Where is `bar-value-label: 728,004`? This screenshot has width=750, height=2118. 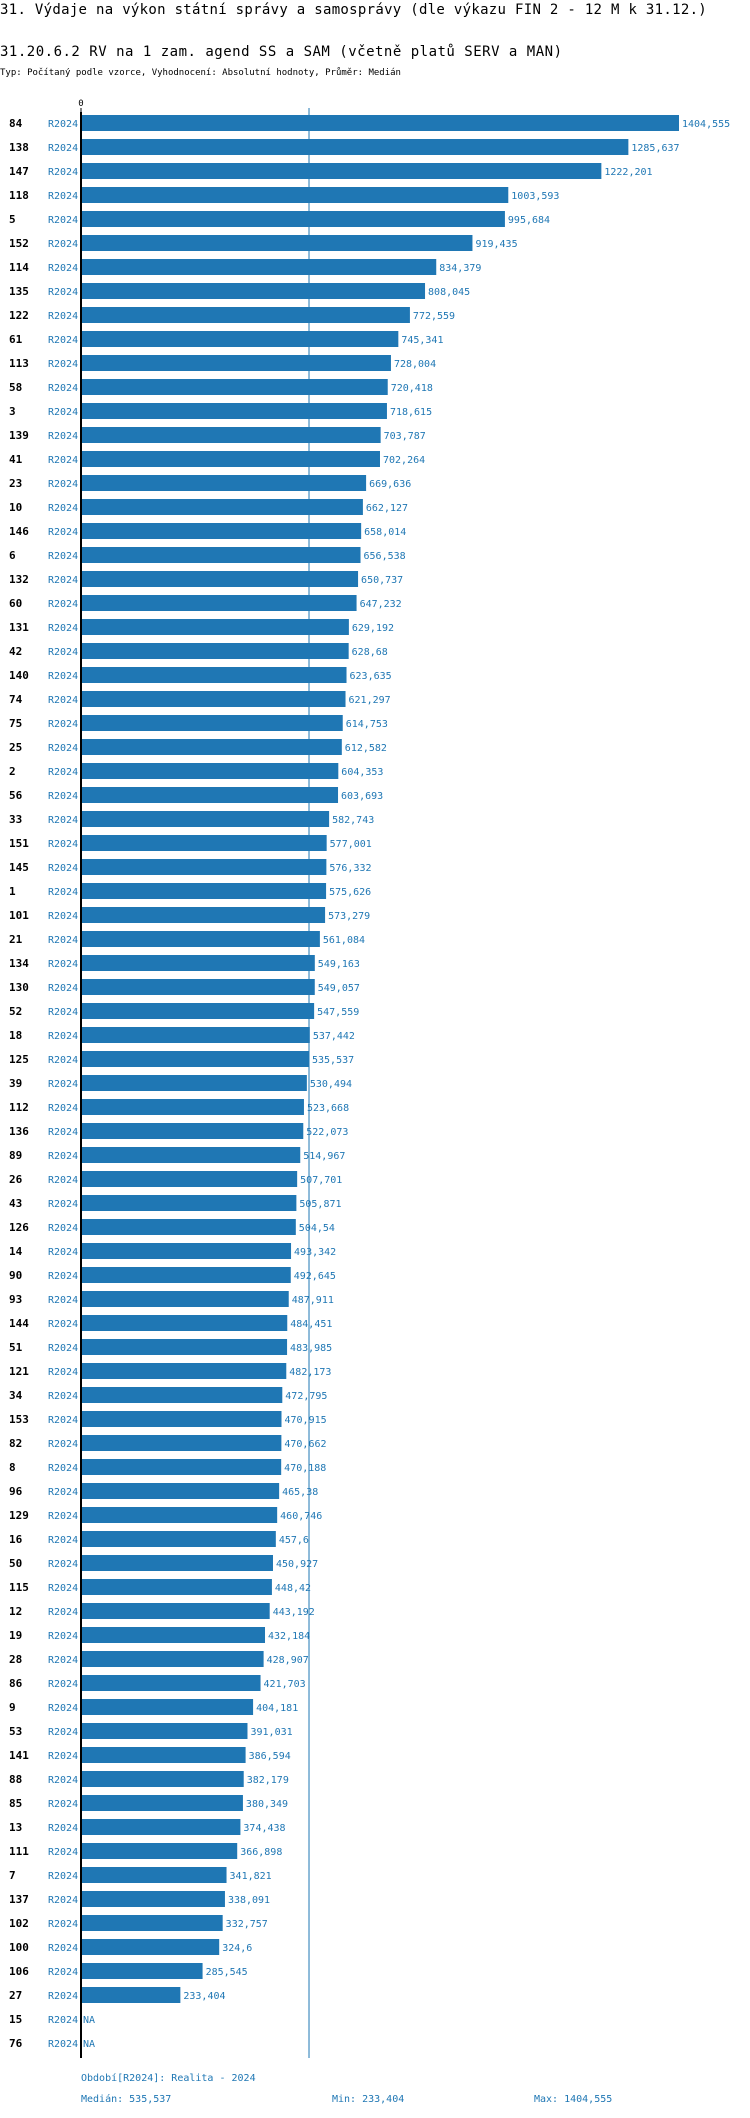 bar-value-label: 728,004 is located at coordinates (415, 364).